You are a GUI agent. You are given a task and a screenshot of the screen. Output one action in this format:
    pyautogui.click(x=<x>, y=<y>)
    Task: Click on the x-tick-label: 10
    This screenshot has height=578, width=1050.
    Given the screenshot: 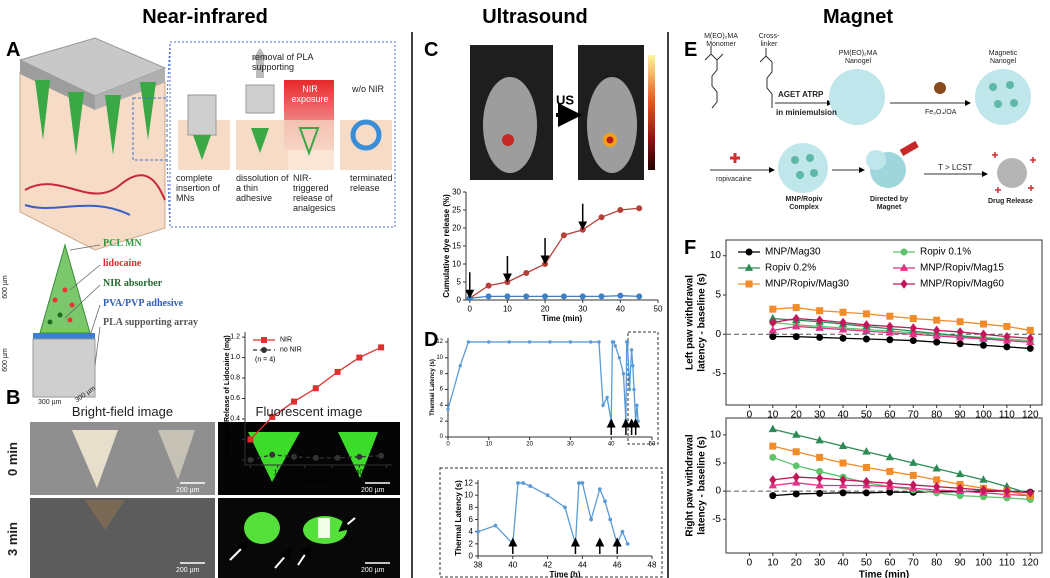 What is the action you would take?
    pyautogui.click(x=488, y=445)
    